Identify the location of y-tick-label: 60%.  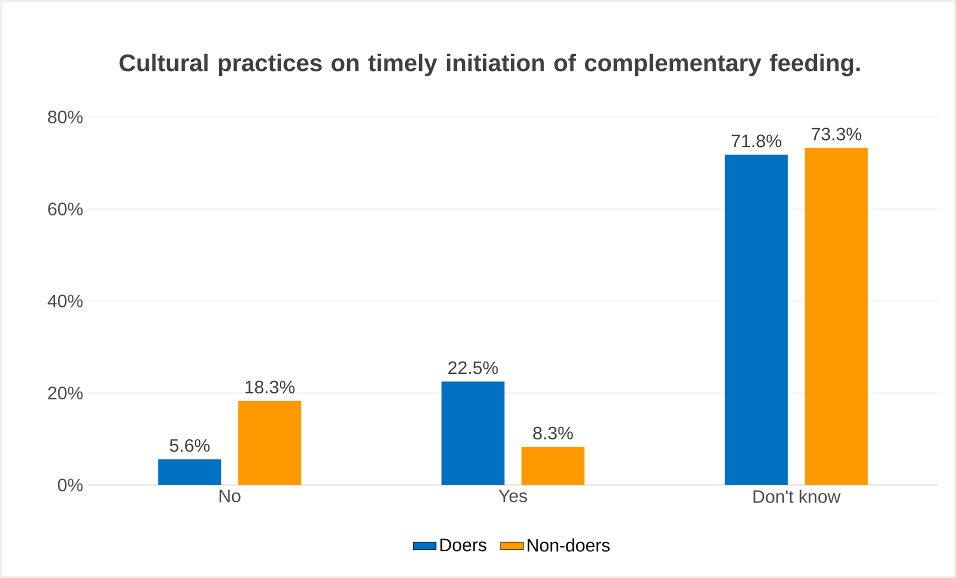
(65, 209).